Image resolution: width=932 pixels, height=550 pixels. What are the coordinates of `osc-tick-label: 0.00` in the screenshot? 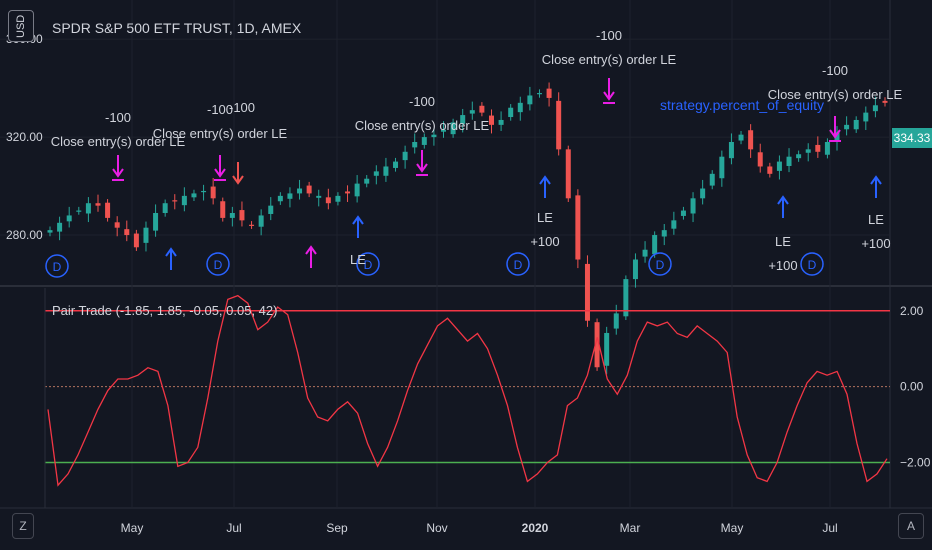 It's located at (912, 387).